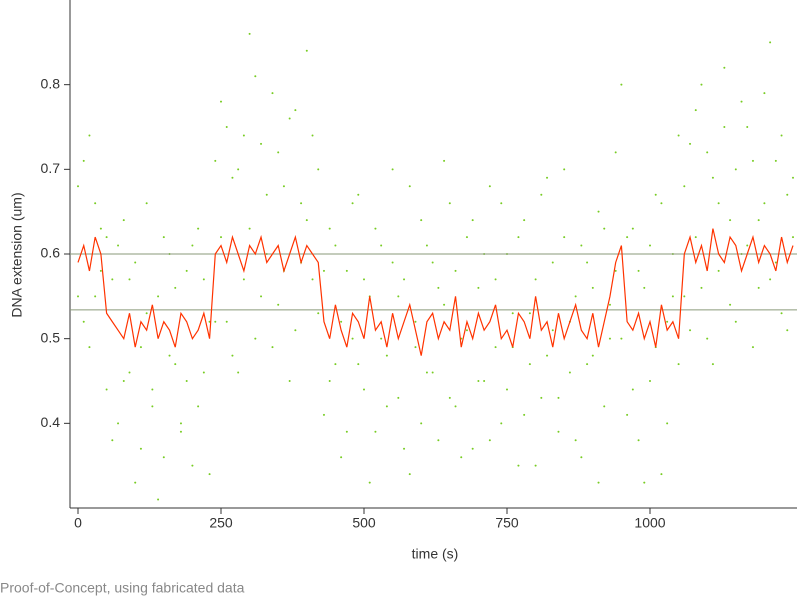 Image resolution: width=800 pixels, height=605 pixels. Describe the element at coordinates (78, 523) in the screenshot. I see `x-tick-label: 0` at that location.